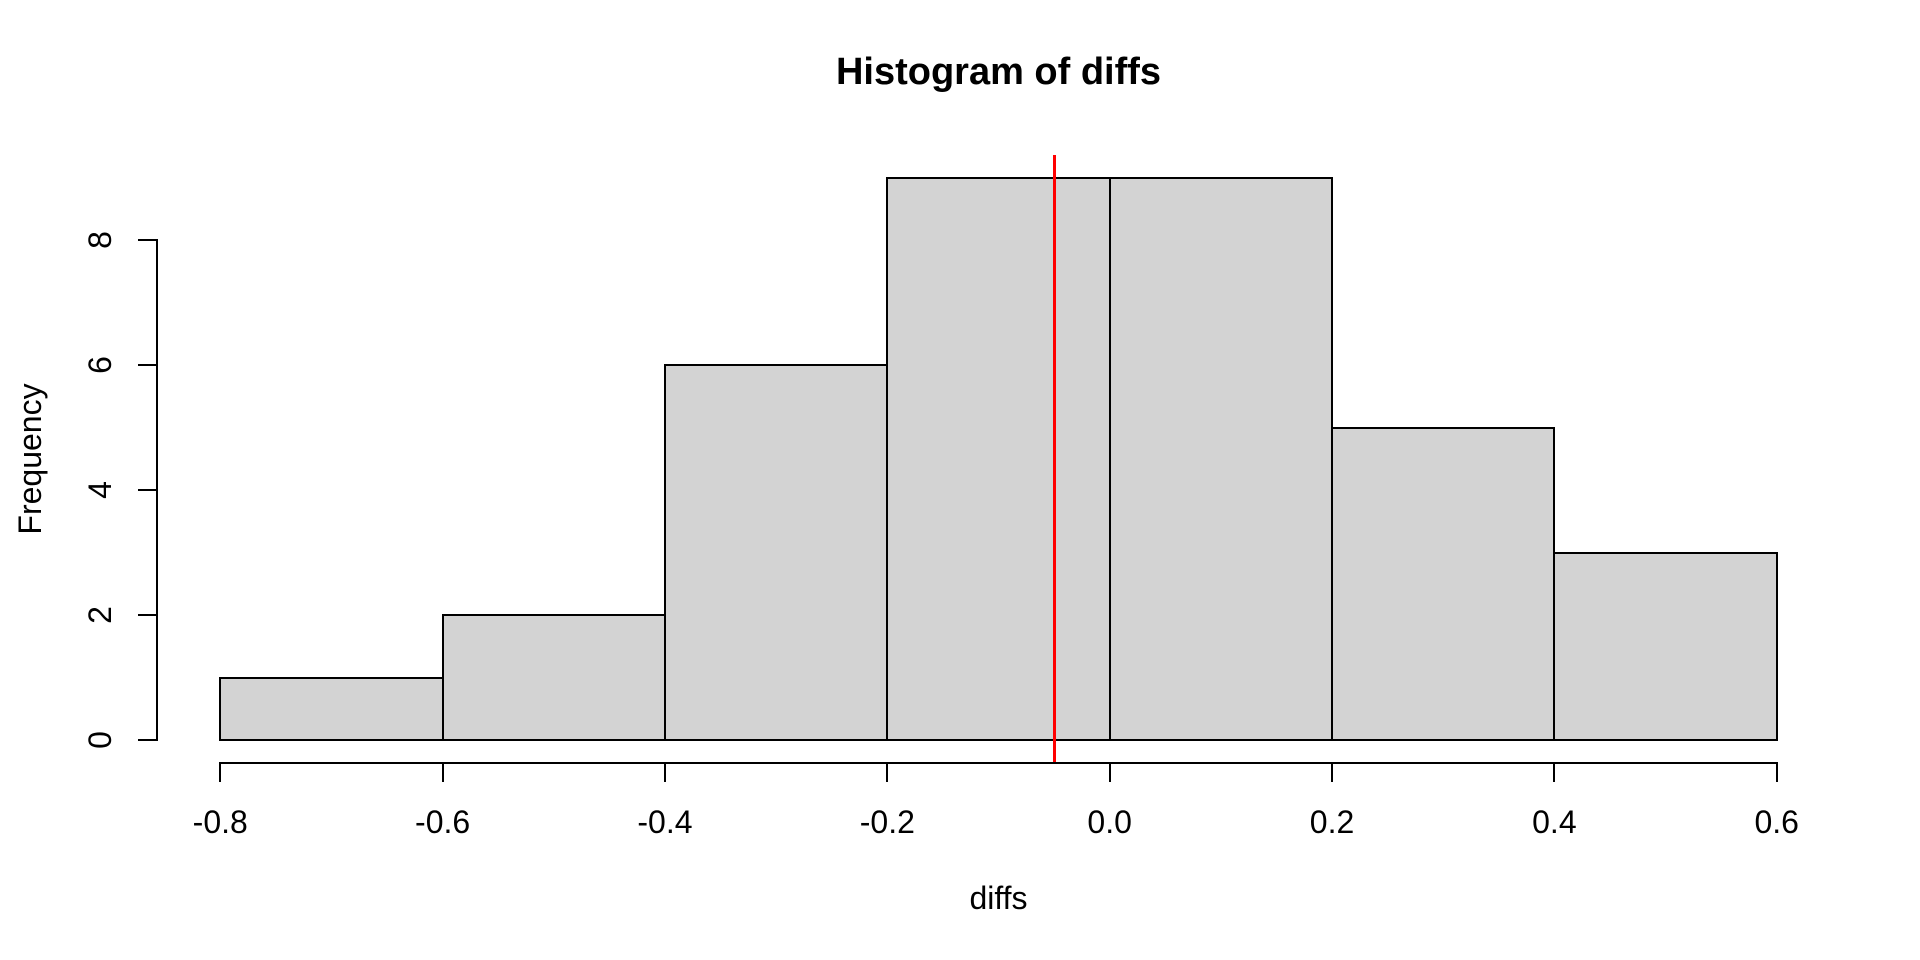  I want to click on x-tick-label: -0.6, so click(443, 822).